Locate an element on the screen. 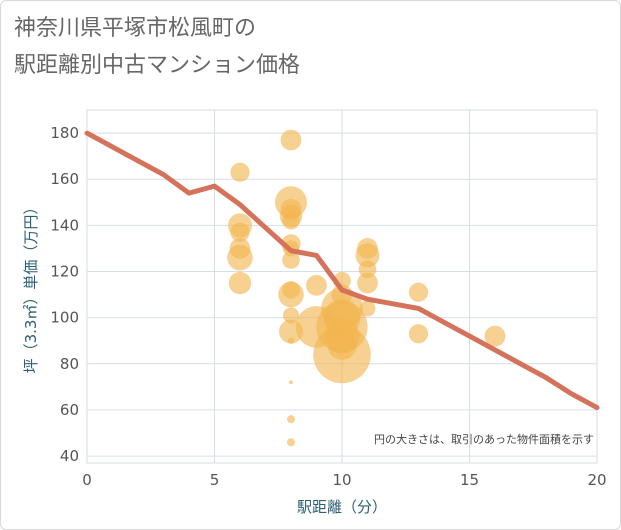 The width and height of the screenshot is (621, 530). x-tick-label: 10 is located at coordinates (341, 480).